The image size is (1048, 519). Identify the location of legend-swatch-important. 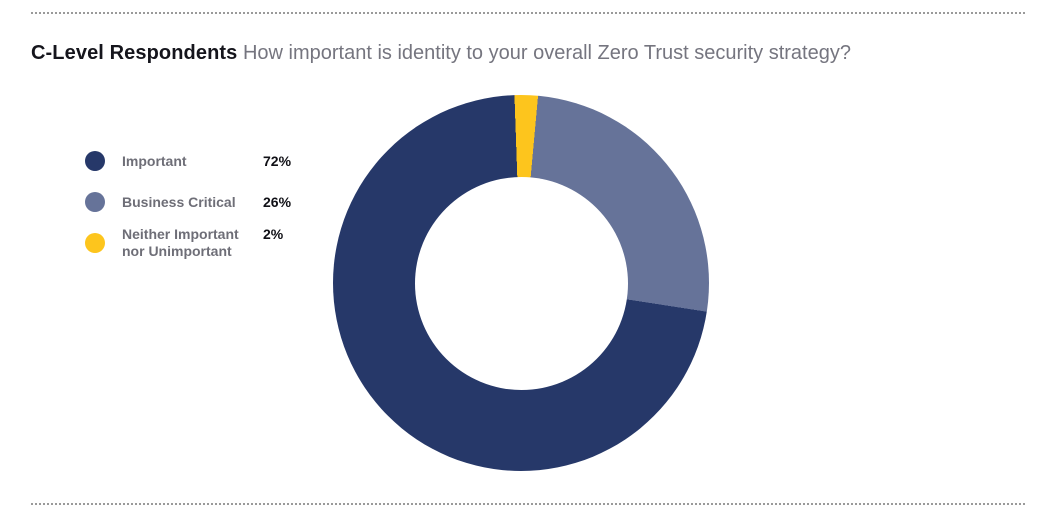
(95, 161).